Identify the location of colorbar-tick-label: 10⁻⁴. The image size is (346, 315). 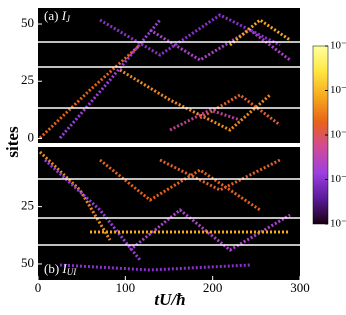
(338, 179).